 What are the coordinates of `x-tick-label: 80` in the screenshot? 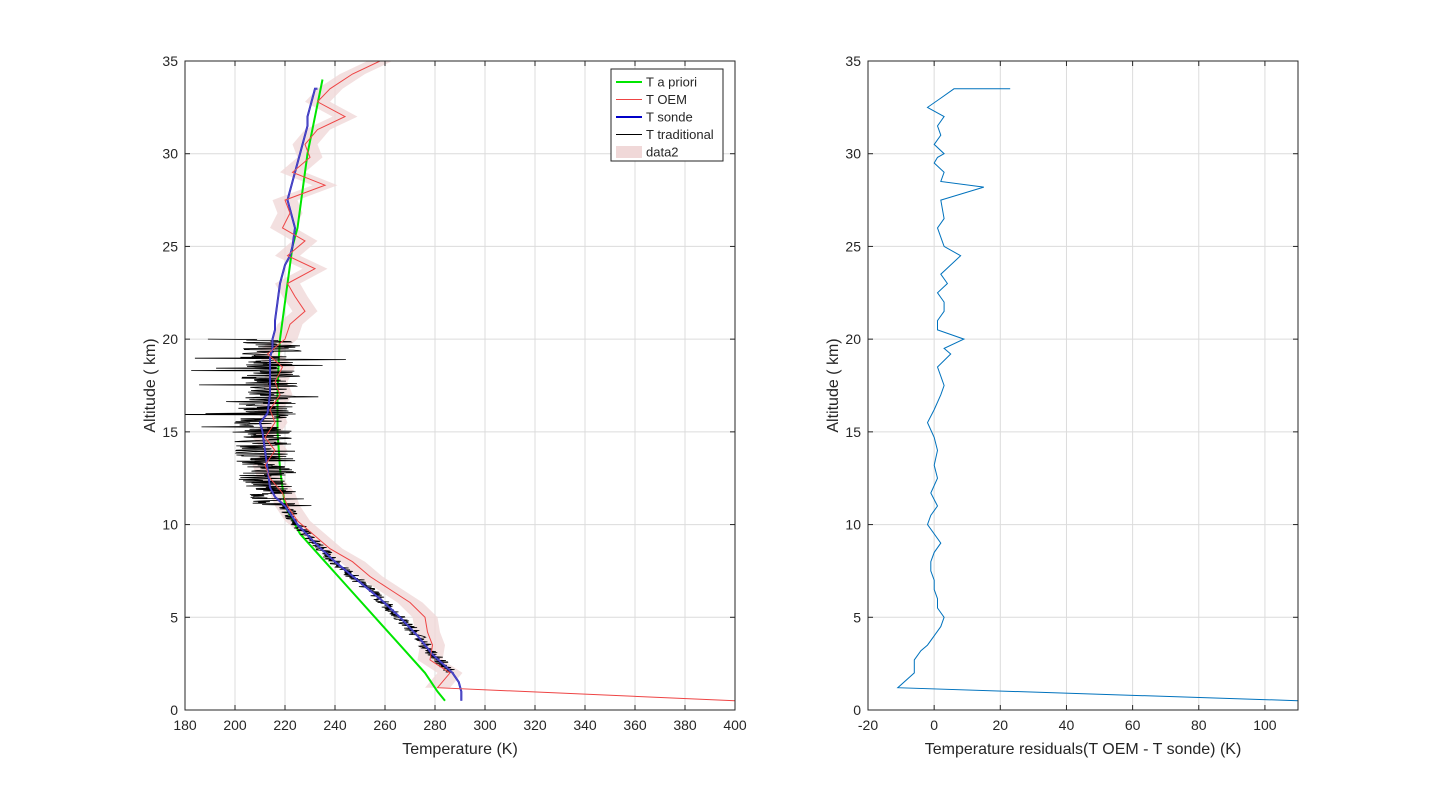 It's located at (1199, 725).